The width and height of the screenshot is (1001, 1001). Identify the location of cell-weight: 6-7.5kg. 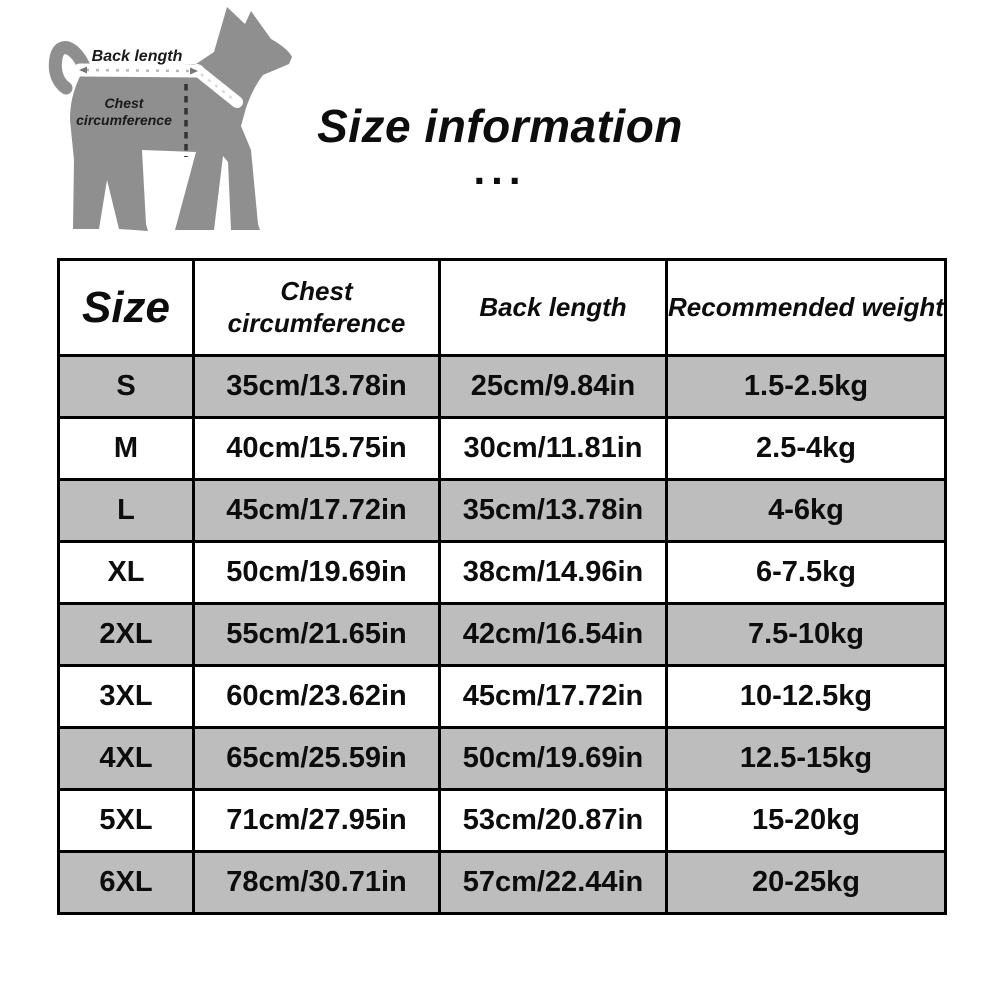
(806, 572).